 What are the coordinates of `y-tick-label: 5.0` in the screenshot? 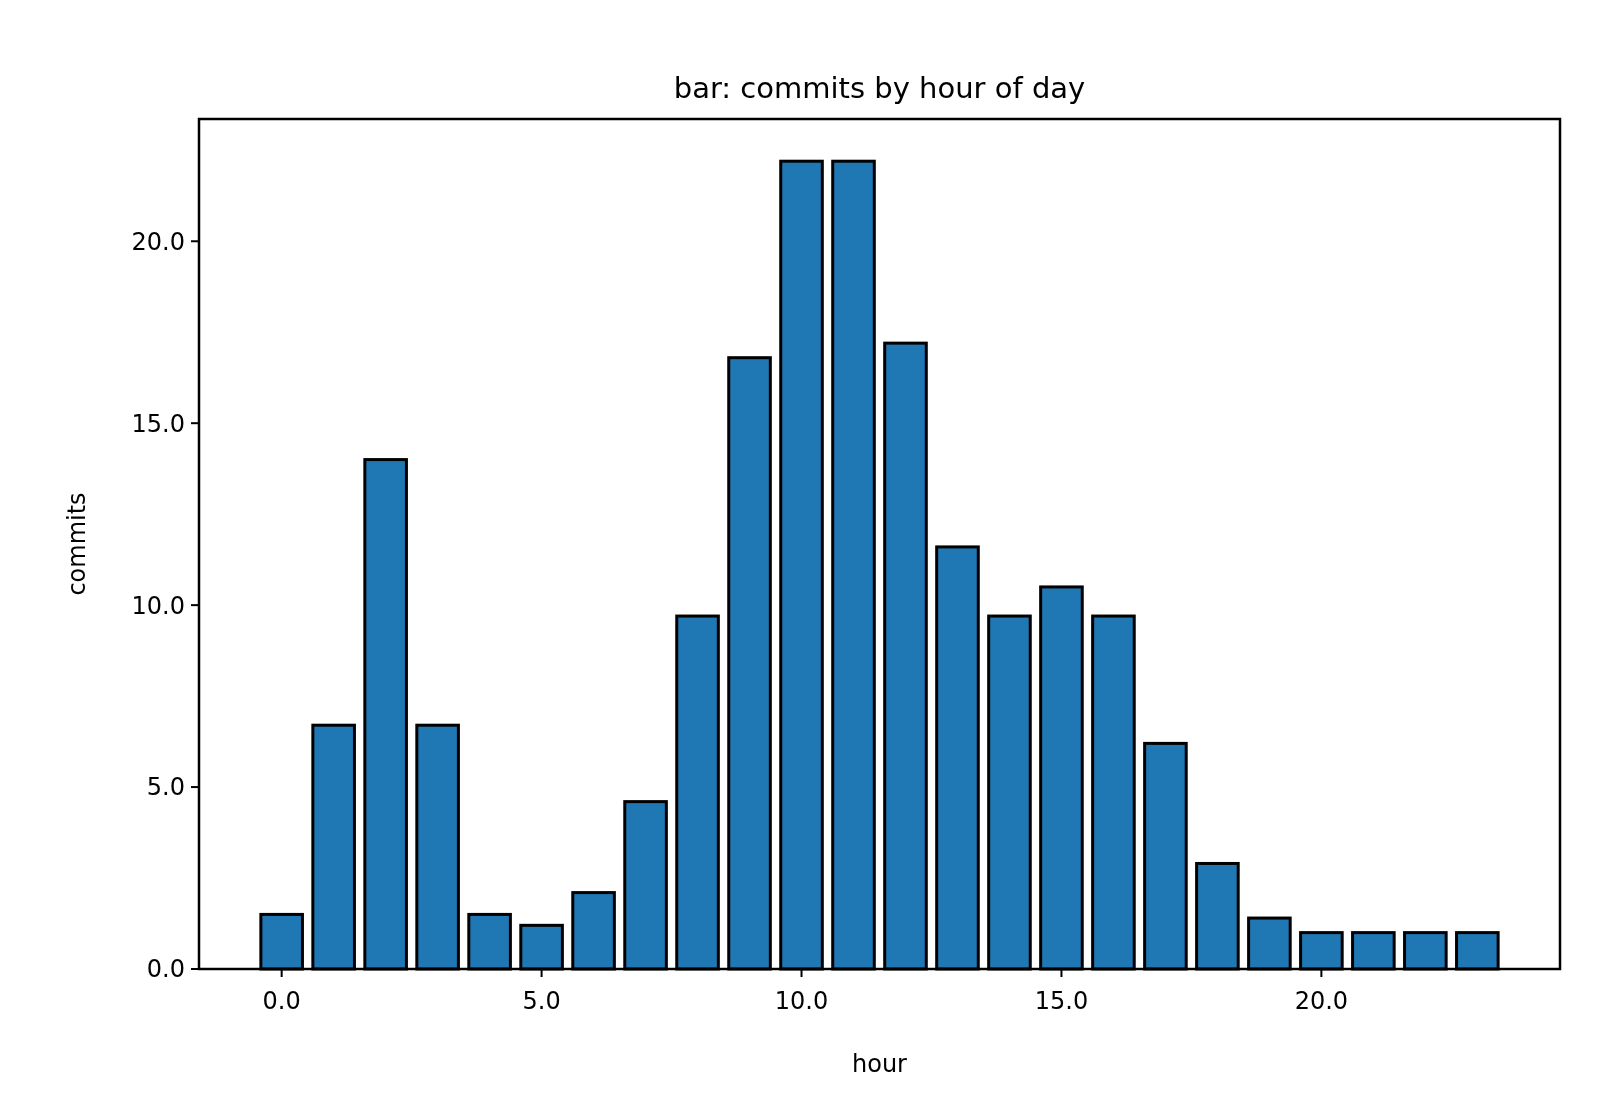 It's located at (165, 787).